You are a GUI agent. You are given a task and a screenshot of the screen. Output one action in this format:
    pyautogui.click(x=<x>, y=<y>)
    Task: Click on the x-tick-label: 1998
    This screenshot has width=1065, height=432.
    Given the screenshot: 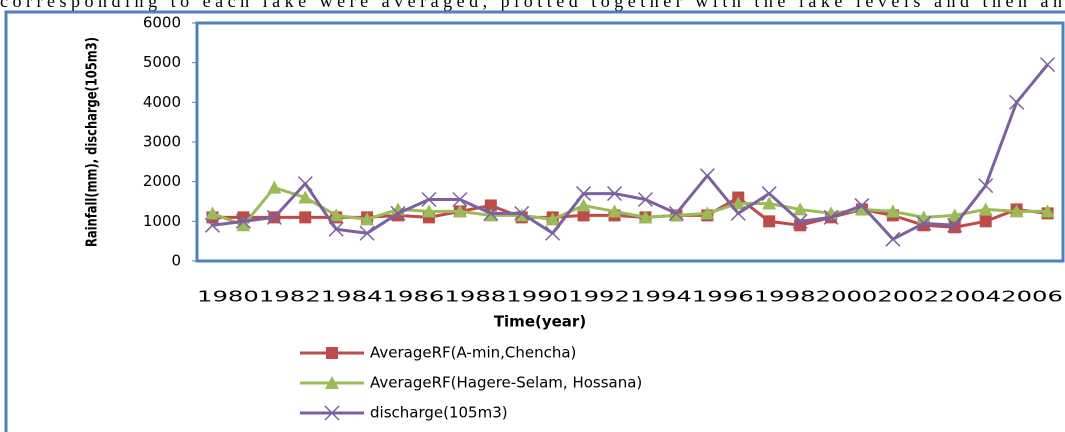 What is the action you would take?
    pyautogui.click(x=785, y=297)
    